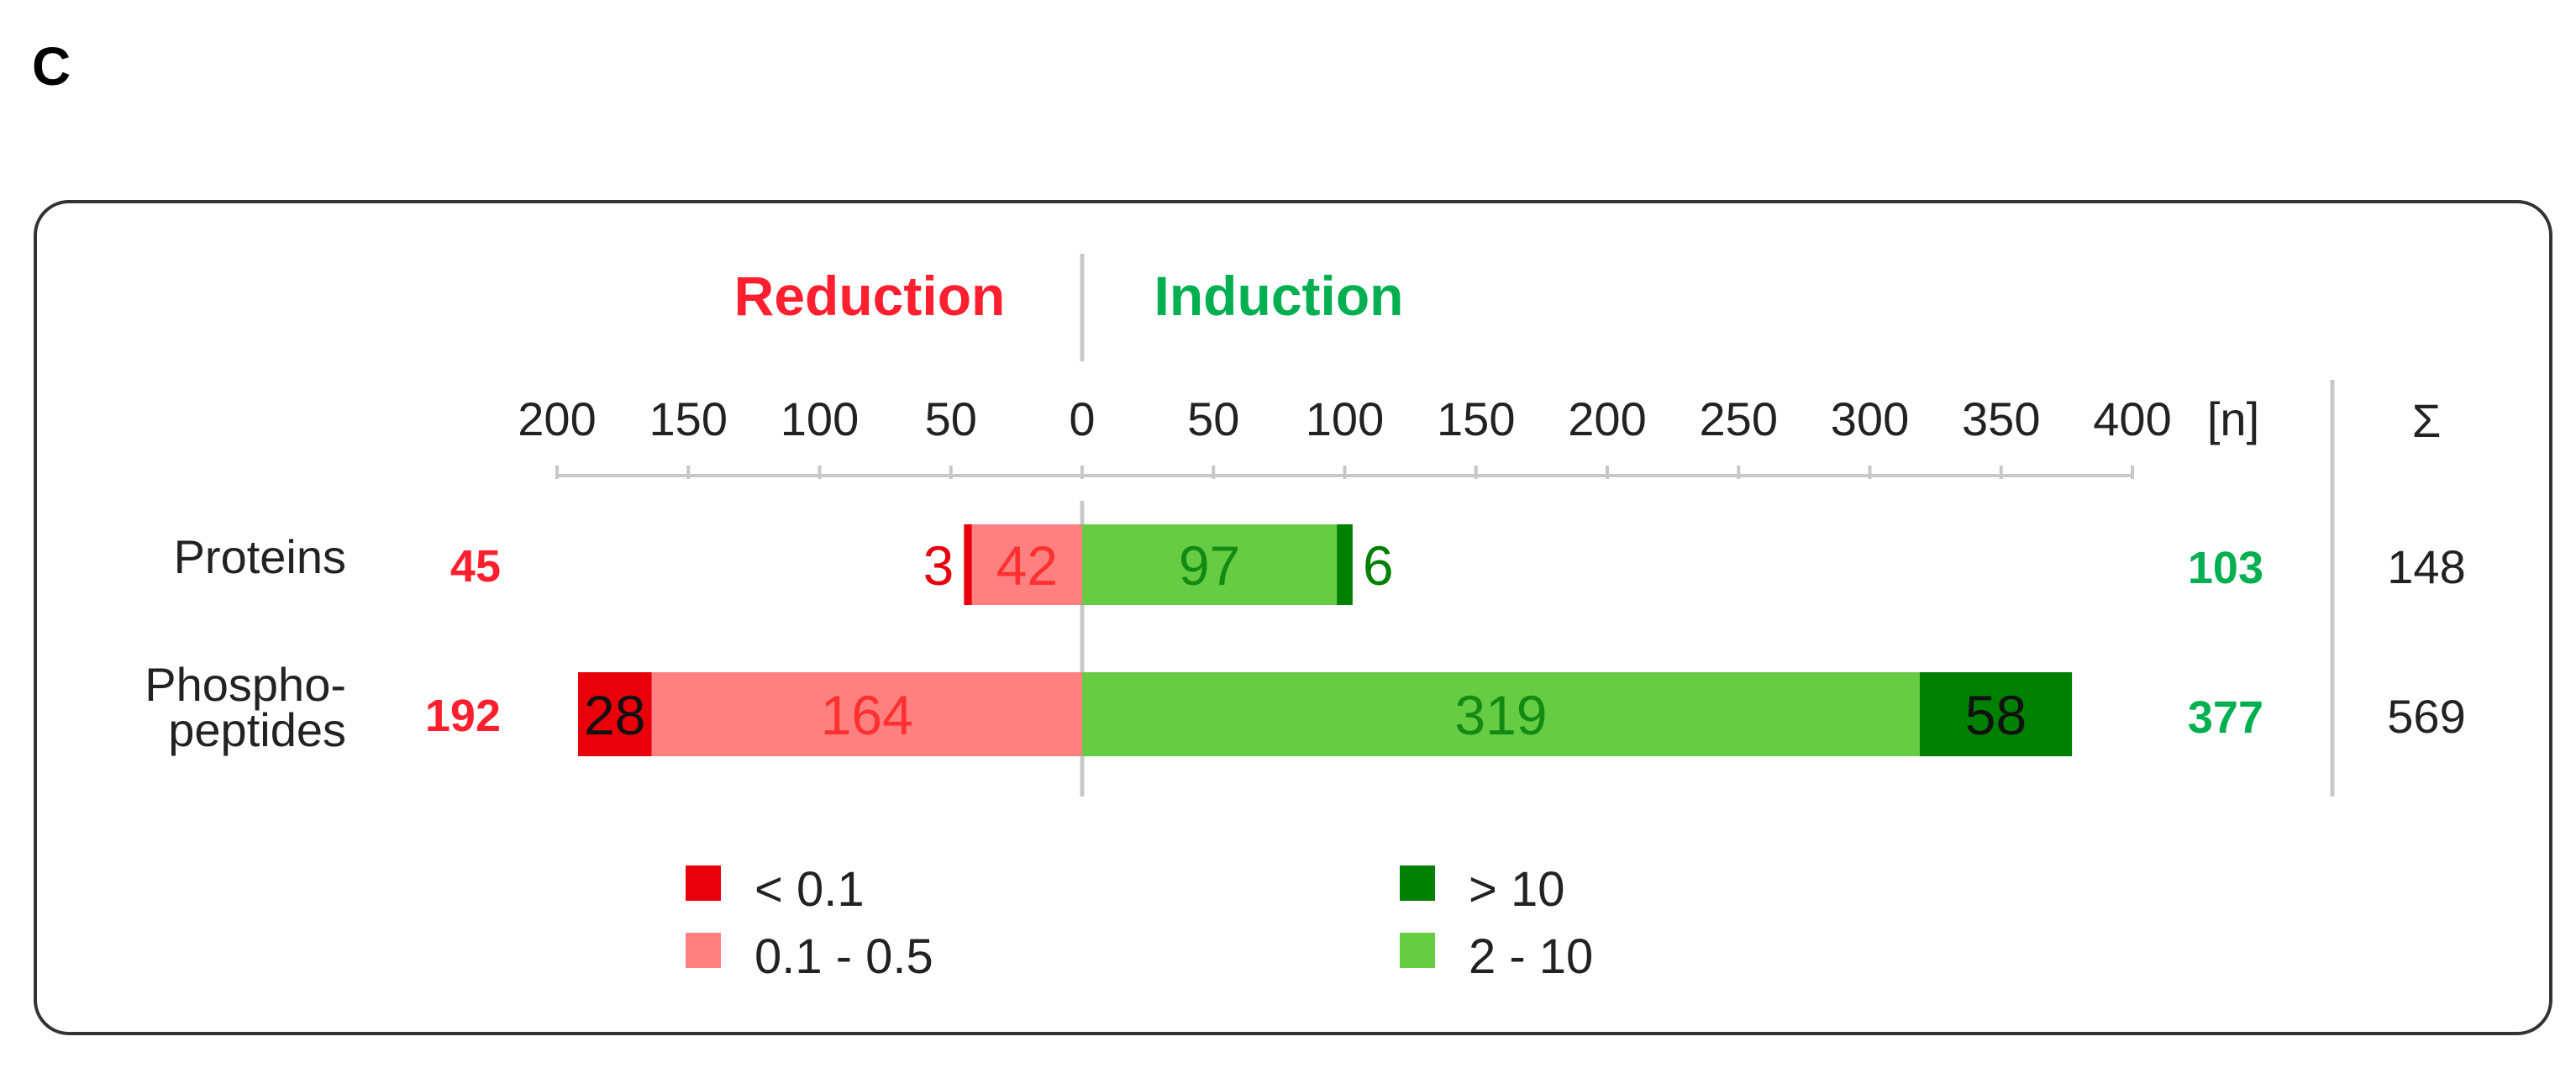 The height and width of the screenshot is (1068, 2576). I want to click on induction-total: 377, so click(2225, 718).